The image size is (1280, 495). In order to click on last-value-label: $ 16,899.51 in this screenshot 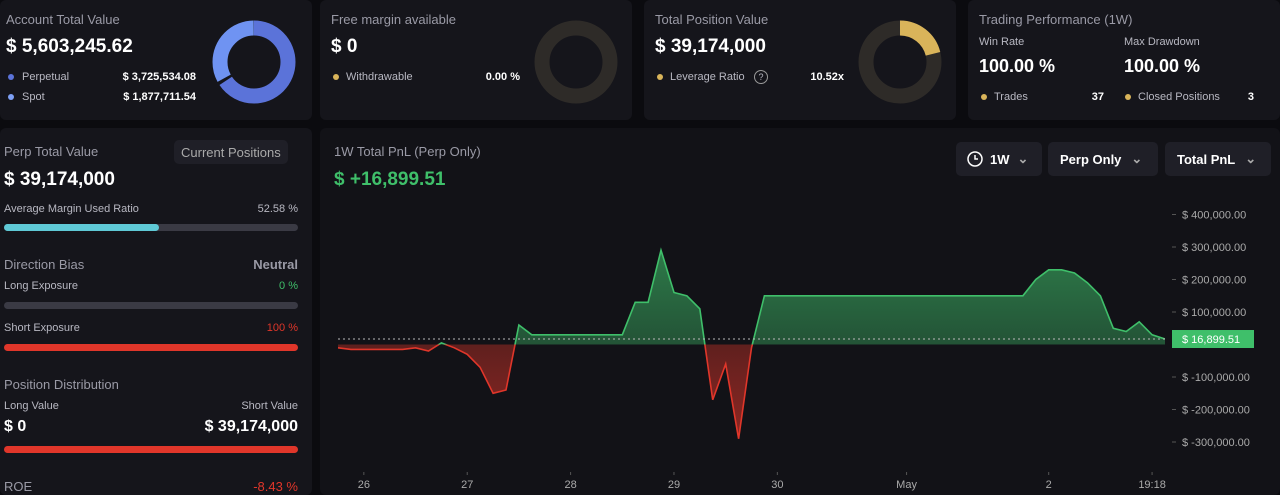, I will do `click(1211, 340)`.